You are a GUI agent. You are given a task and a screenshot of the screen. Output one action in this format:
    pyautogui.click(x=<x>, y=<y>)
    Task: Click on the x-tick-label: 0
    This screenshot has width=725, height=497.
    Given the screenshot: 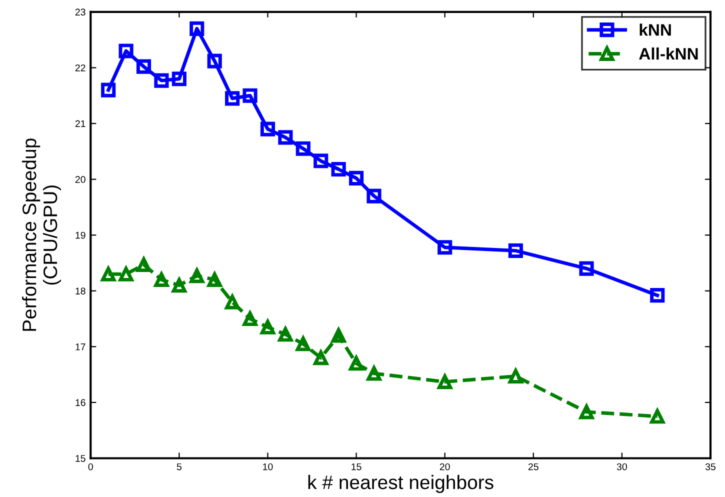 What is the action you would take?
    pyautogui.click(x=90, y=466)
    